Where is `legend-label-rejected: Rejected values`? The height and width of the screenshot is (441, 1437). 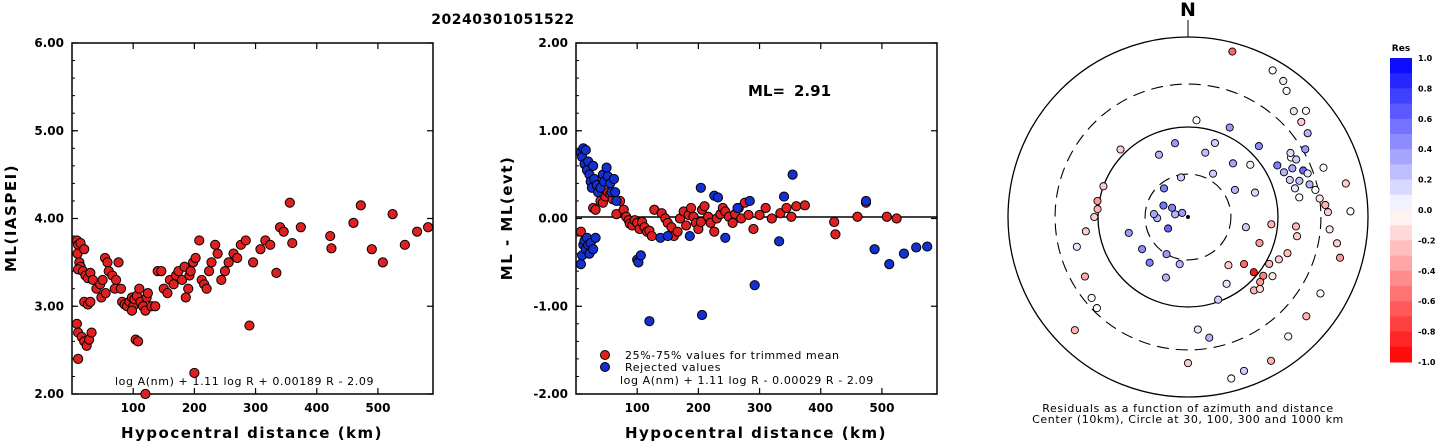
legend-label-rejected: Rejected values is located at coordinates (673, 367).